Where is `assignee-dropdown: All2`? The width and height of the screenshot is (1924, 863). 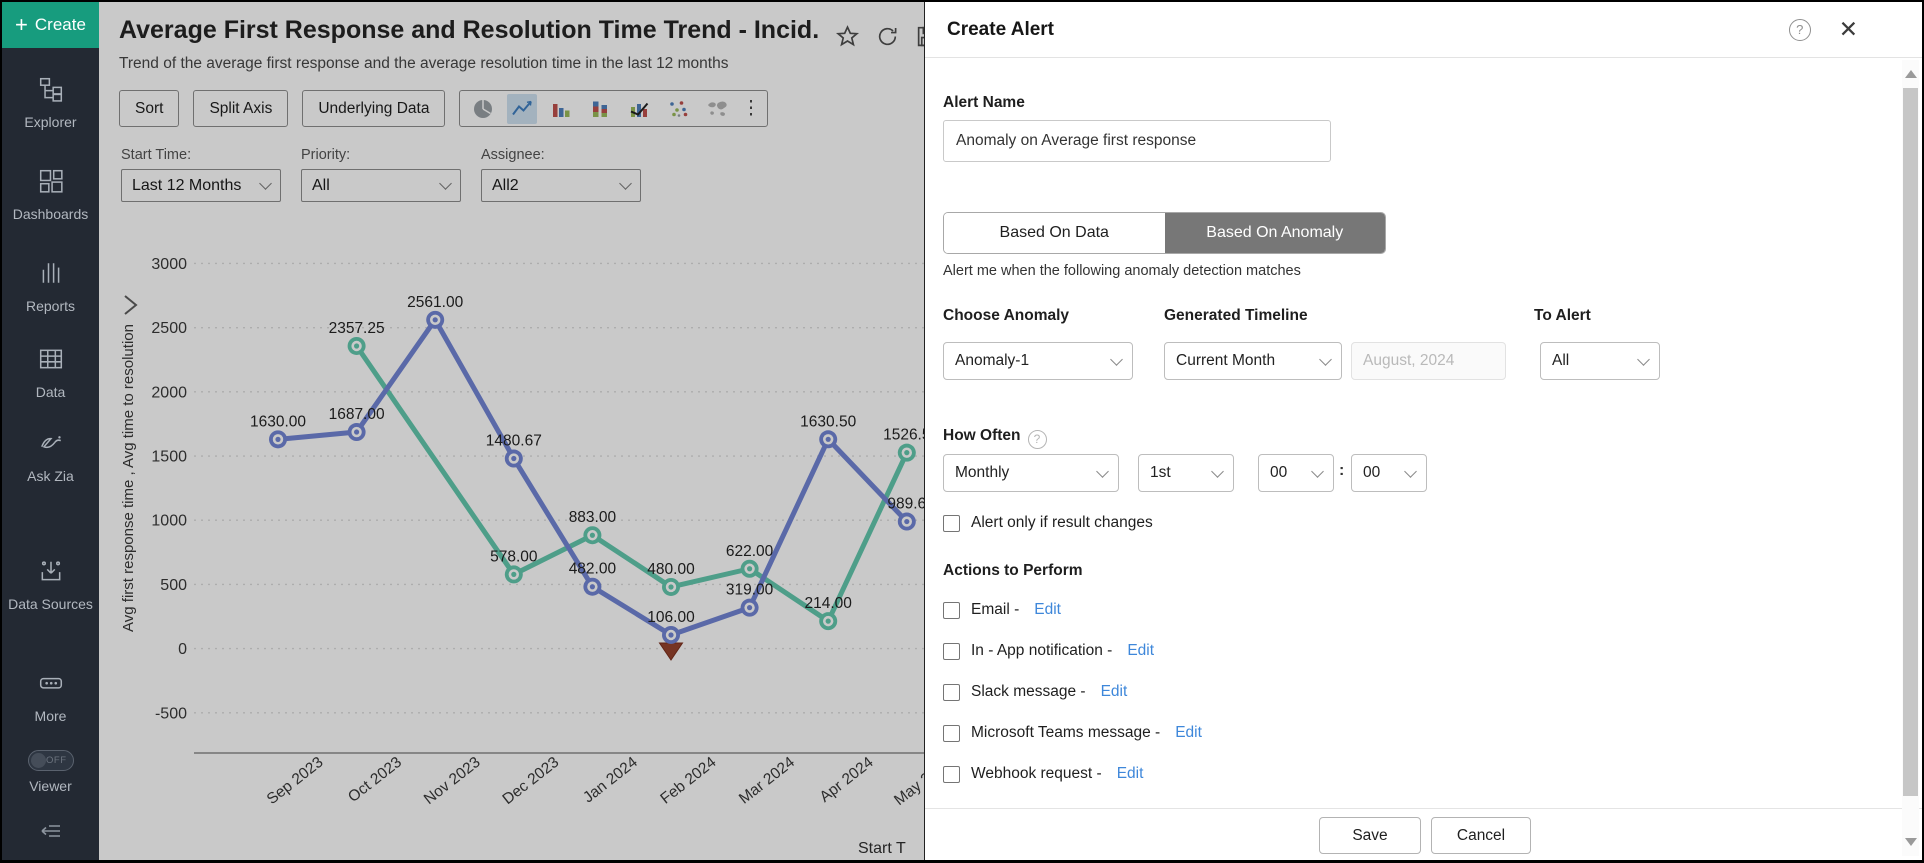
assignee-dropdown: All2 is located at coordinates (561, 185).